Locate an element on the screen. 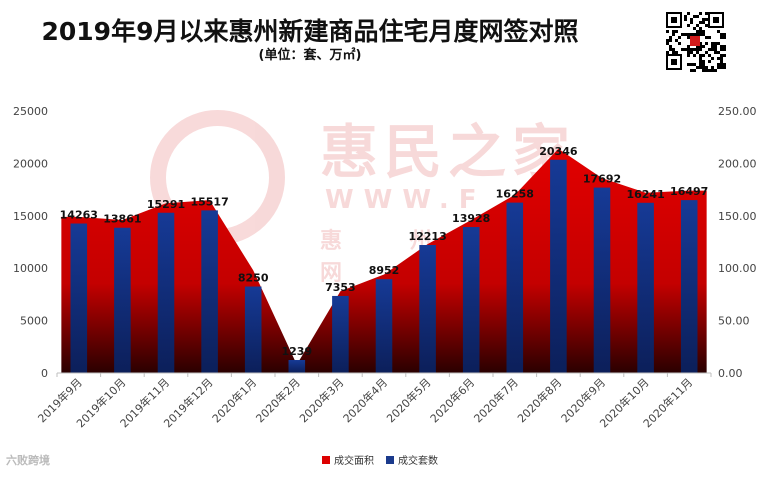  x-tick-label: 2020年1月 is located at coordinates (234, 400).